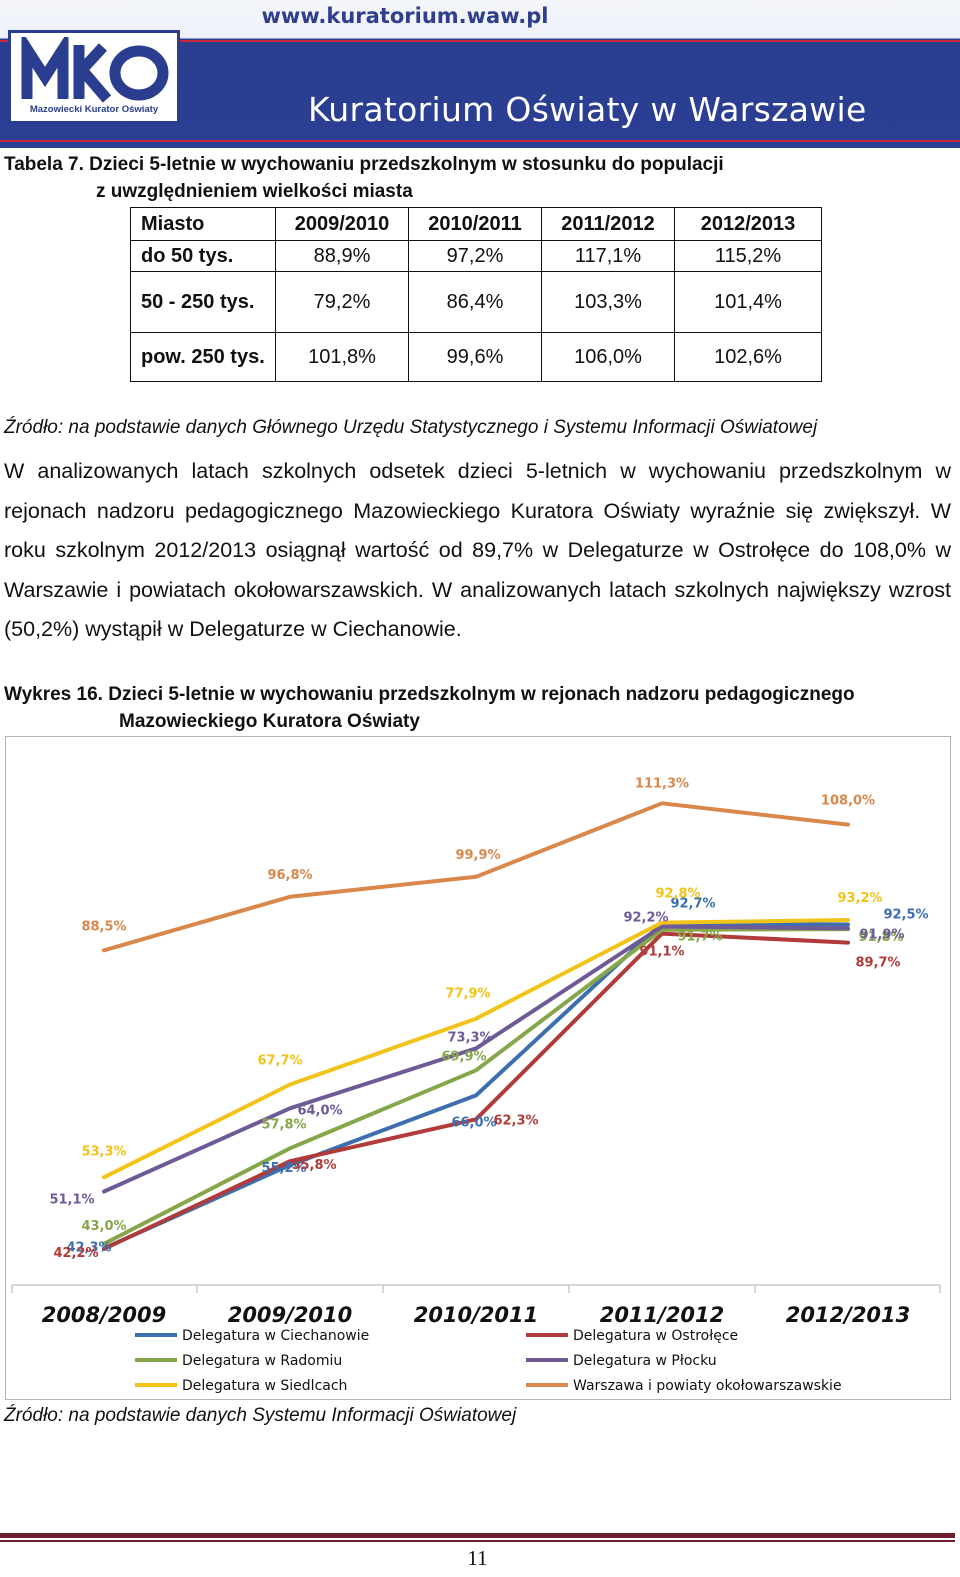 This screenshot has width=960, height=1577. I want to click on data-label: 92,7%, so click(692, 903).